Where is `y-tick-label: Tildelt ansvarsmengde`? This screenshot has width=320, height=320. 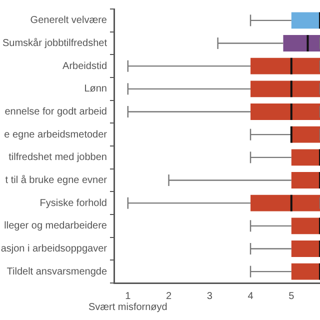 y-tick-label: Tildelt ansvarsmengde is located at coordinates (57, 272).